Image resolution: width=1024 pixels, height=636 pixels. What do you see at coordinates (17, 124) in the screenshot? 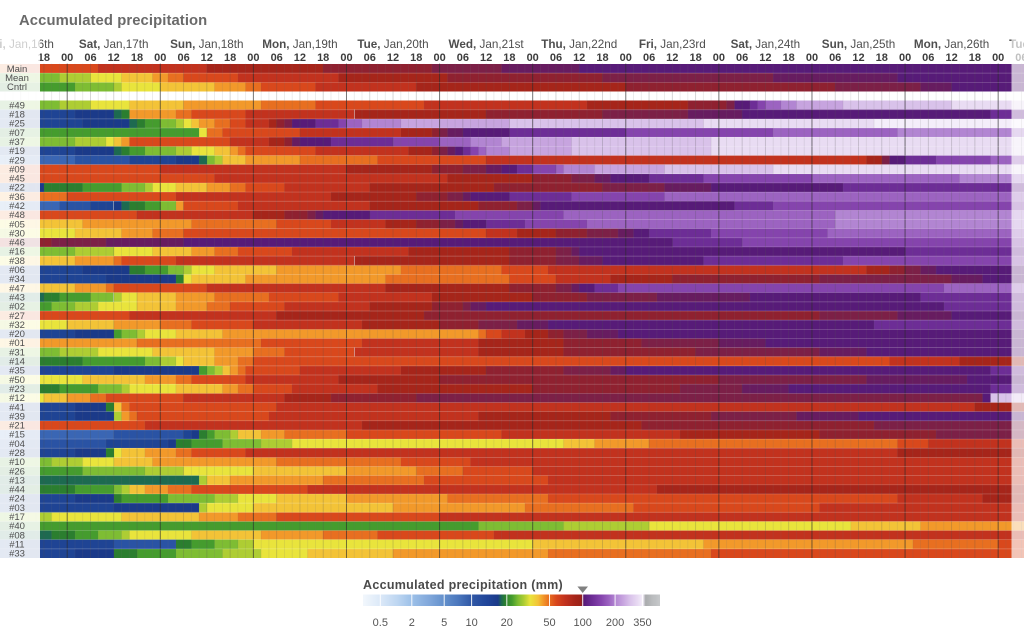
I see `svg-text: #25` at bounding box center [17, 124].